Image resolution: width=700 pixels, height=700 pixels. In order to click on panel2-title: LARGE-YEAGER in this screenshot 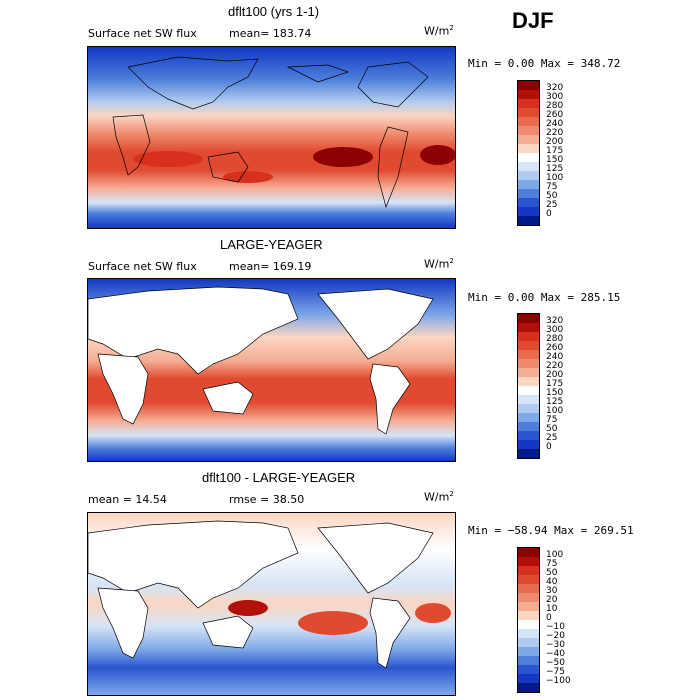, I will do `click(271, 244)`.